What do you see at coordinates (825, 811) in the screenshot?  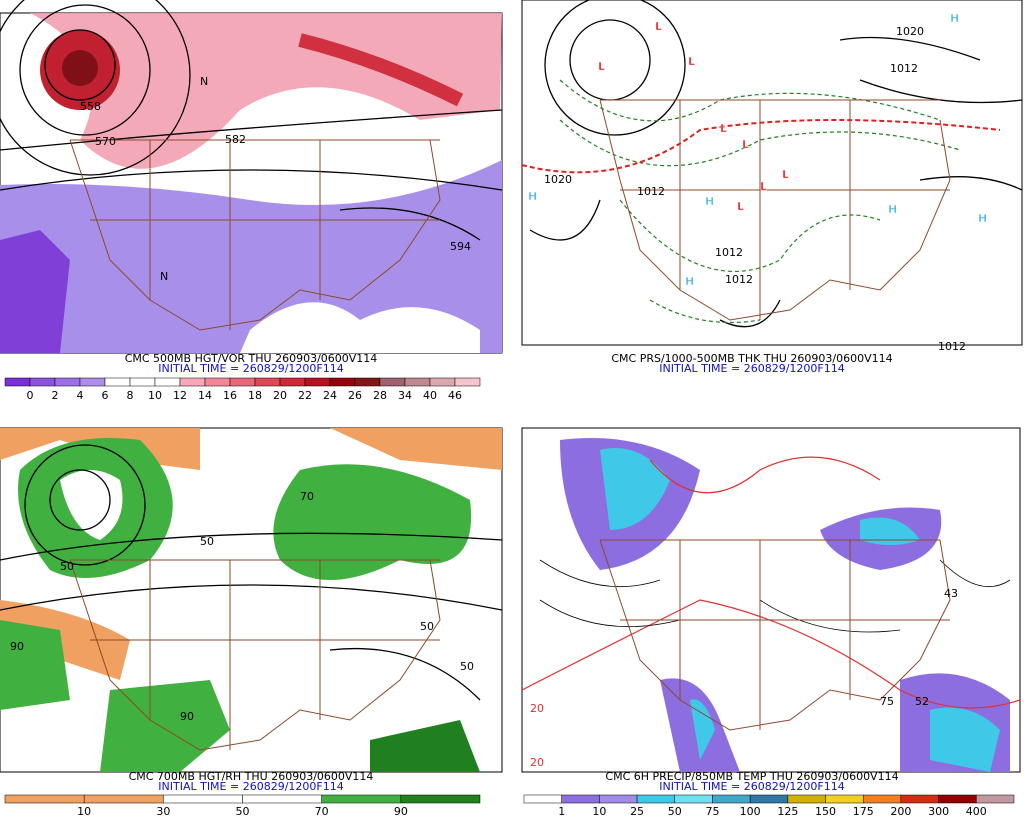 I see `colorbar-label: 150` at bounding box center [825, 811].